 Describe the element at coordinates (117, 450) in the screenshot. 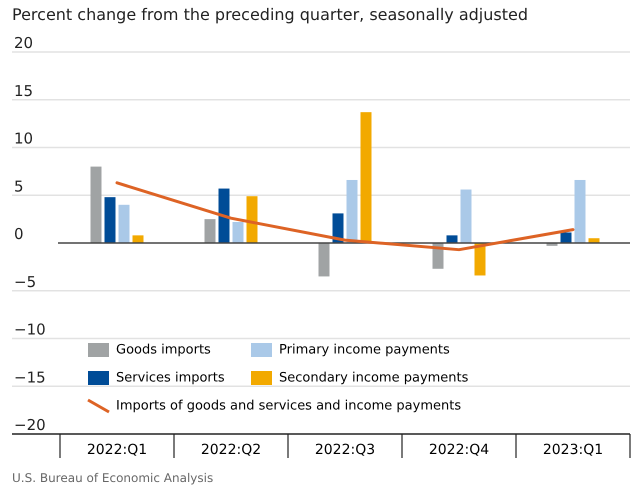

I see `x-tick-label: 2022:Q1` at that location.